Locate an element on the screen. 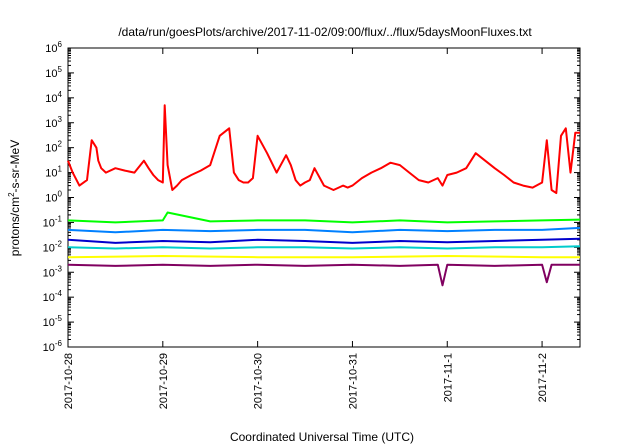 Image resolution: width=640 pixels, height=448 pixels. y-tick-exponent: 0 is located at coordinates (60, 194).